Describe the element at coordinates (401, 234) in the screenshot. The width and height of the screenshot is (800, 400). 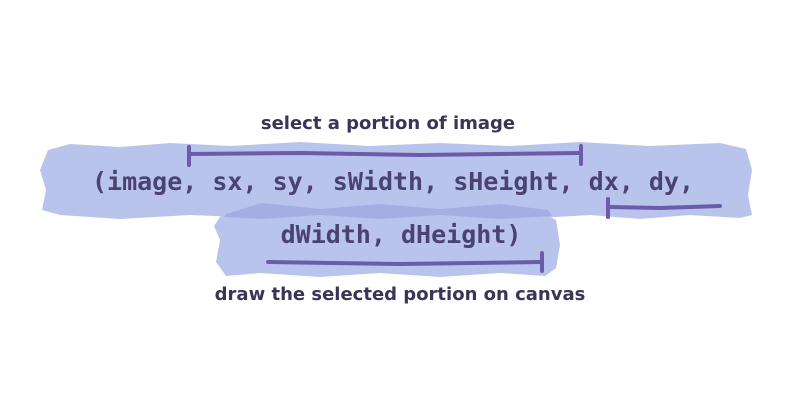
I see `drawimage-args-line-2: dWidth, dHeight)` at that location.